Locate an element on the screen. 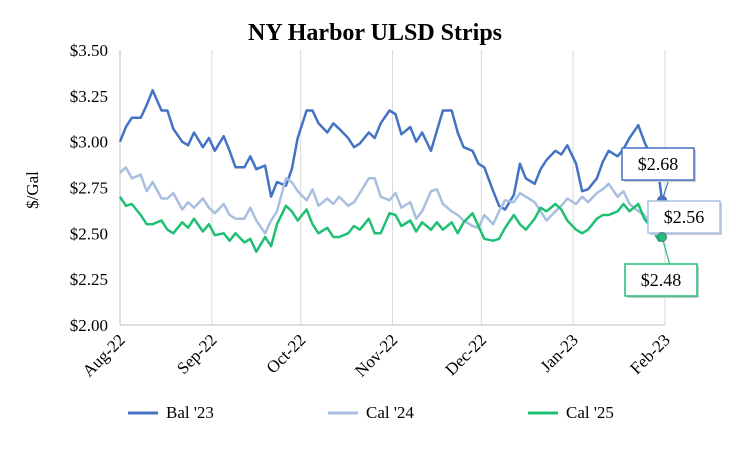  y-tick-label: $3.25 is located at coordinates (89, 96).